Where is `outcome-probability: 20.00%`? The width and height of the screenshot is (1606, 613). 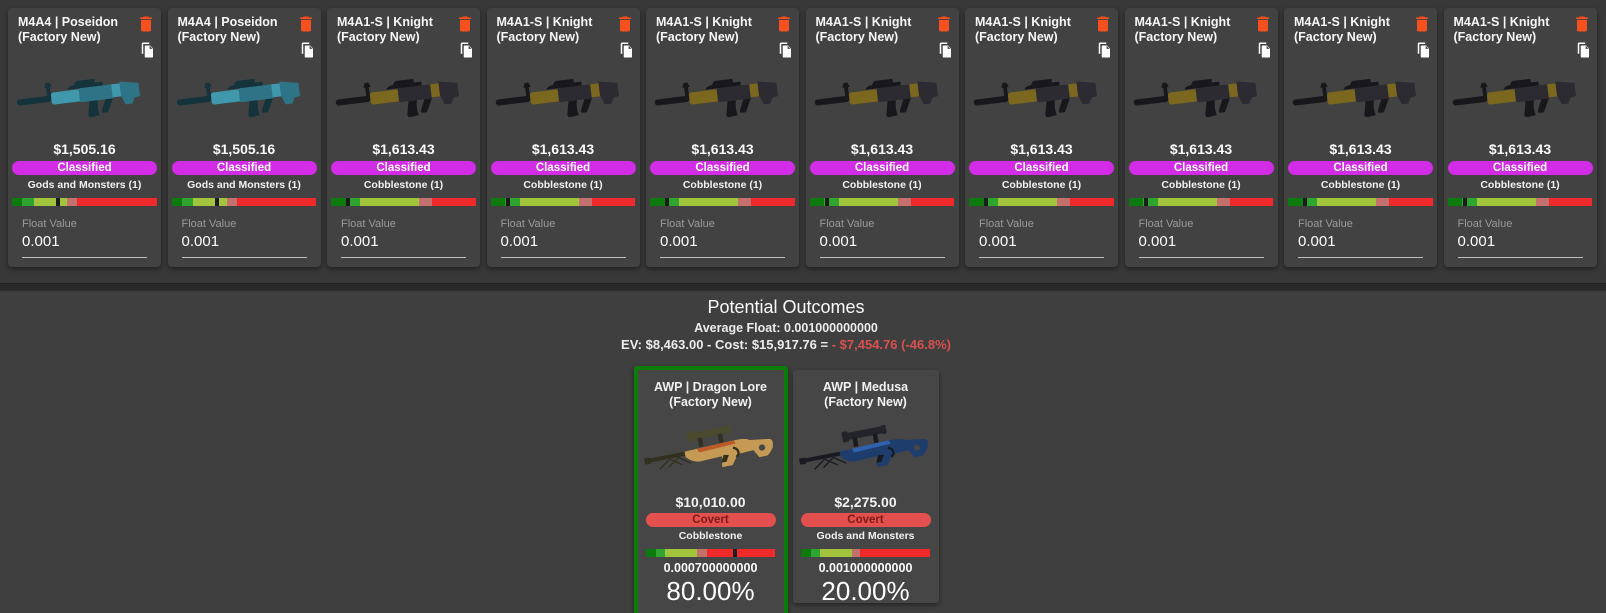
outcome-probability: 20.00% is located at coordinates (865, 591).